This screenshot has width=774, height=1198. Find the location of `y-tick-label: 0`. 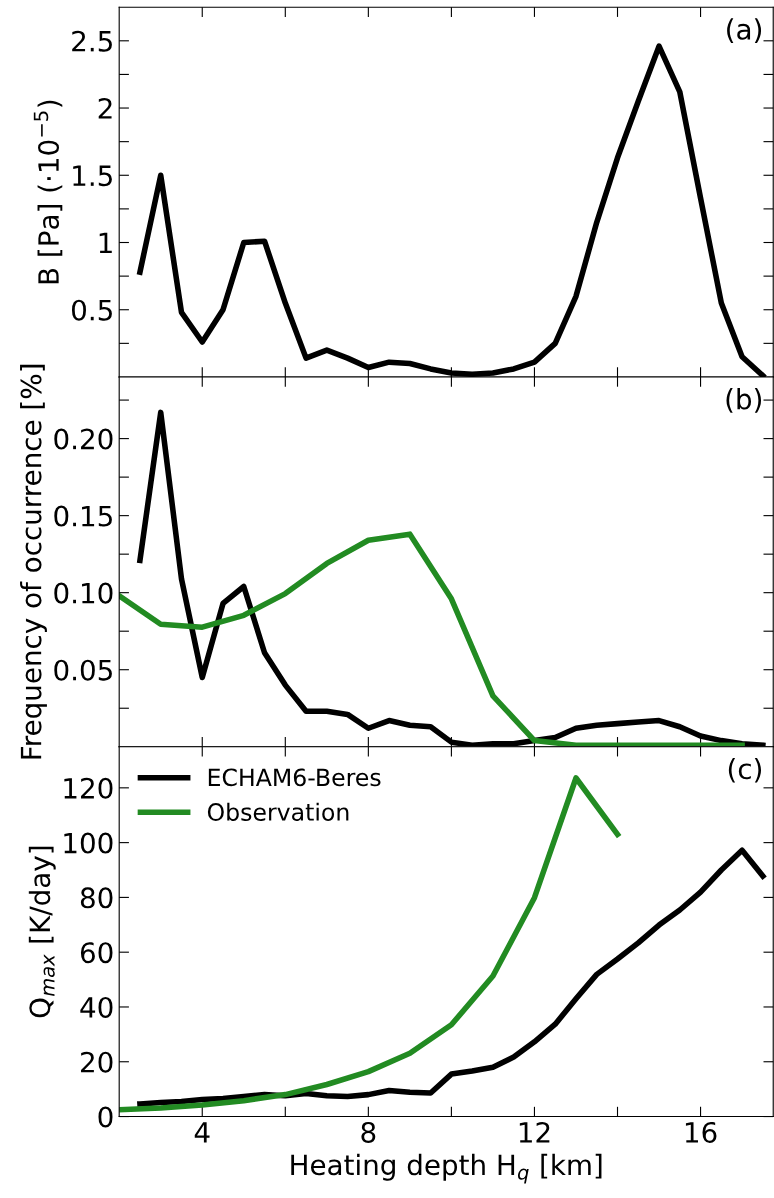

y-tick-label: 0 is located at coordinates (105, 1117).